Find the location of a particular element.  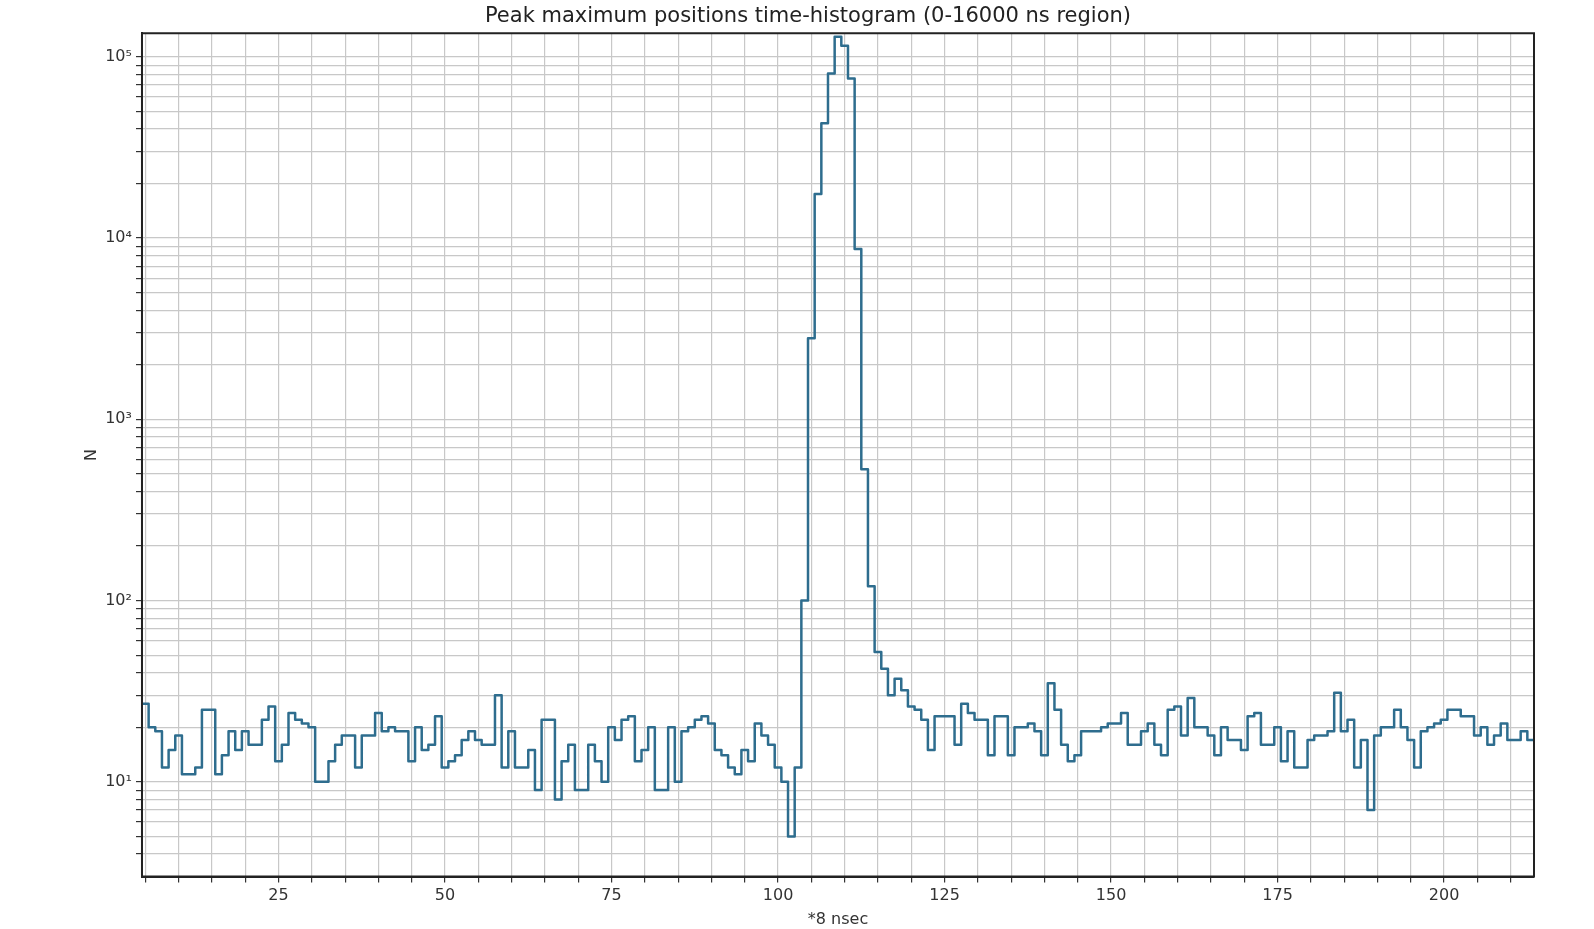

x-tick-label: 175 is located at coordinates (1277, 895).